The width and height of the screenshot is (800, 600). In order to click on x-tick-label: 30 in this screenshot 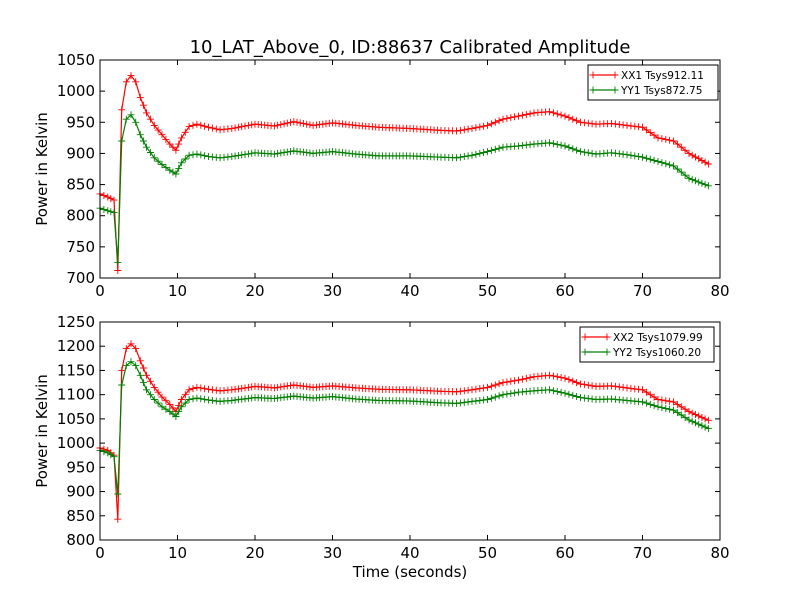, I will do `click(332, 553)`.